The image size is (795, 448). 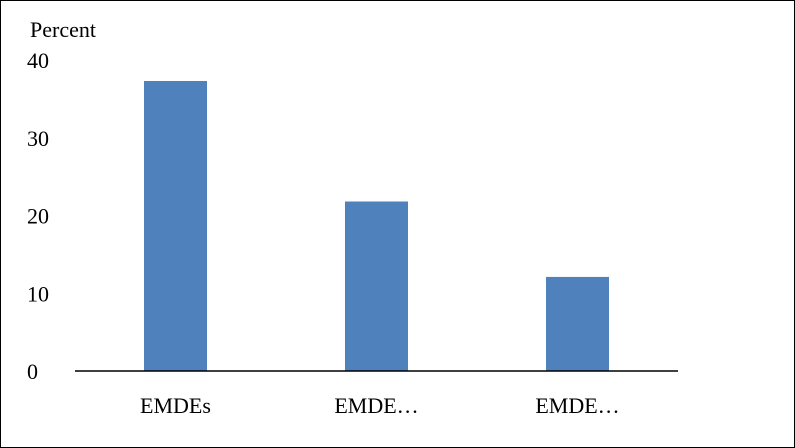 What do you see at coordinates (32, 371) in the screenshot?
I see `y-tick-label: 0` at bounding box center [32, 371].